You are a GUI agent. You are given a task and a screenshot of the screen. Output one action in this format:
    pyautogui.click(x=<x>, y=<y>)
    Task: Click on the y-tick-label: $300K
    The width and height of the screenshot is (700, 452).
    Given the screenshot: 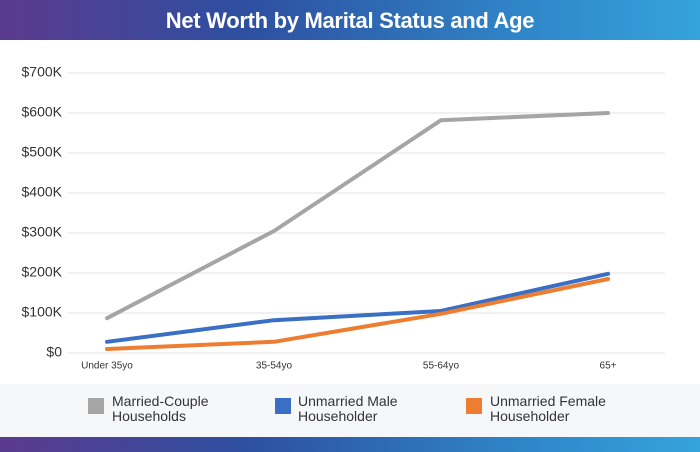 What is the action you would take?
    pyautogui.click(x=42, y=232)
    